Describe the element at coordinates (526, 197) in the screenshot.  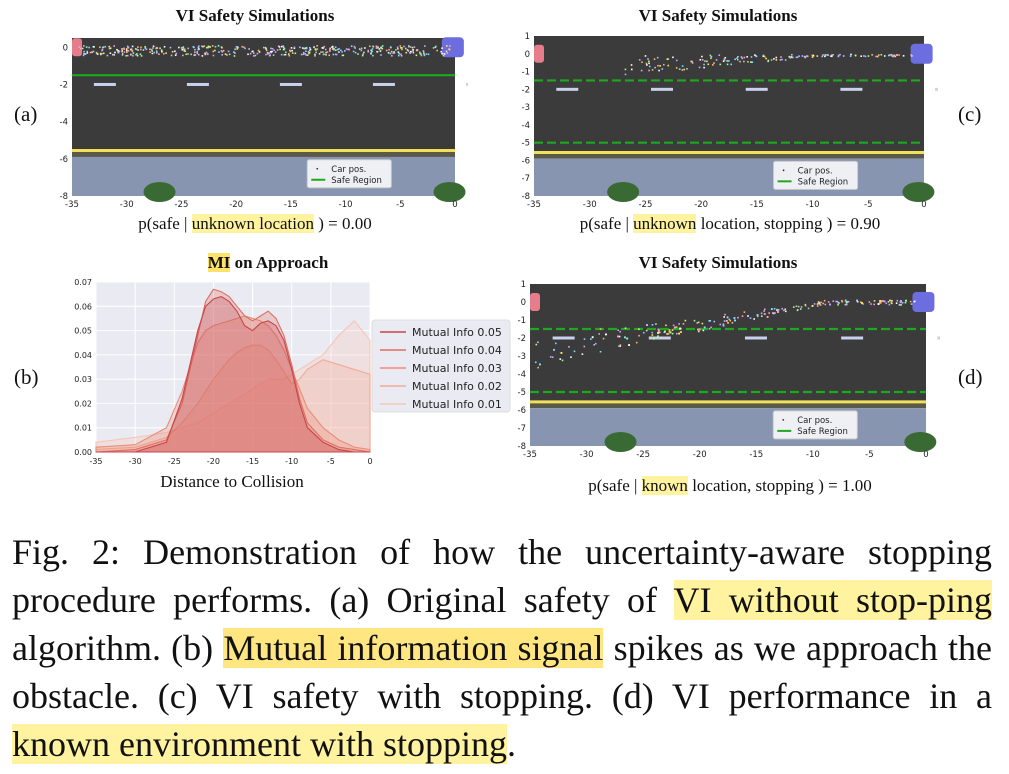
I see `y-tick-label: -8` at that location.